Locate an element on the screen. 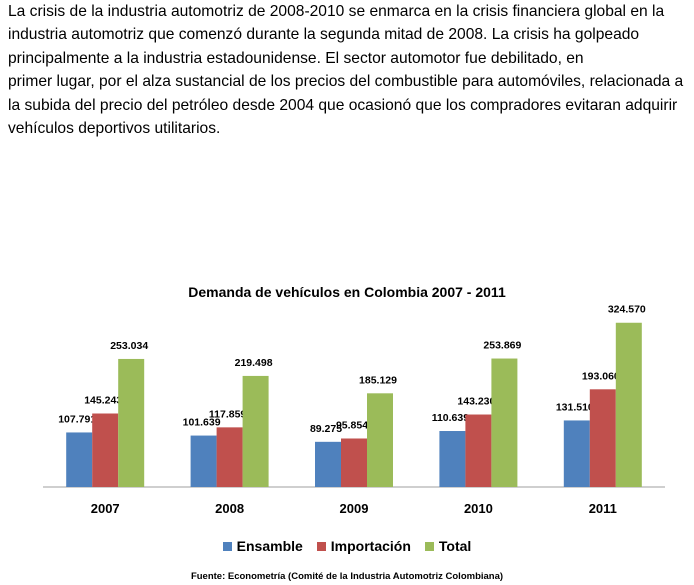 This screenshot has height=585, width=694. data-label: 143.230 is located at coordinates (476, 402).